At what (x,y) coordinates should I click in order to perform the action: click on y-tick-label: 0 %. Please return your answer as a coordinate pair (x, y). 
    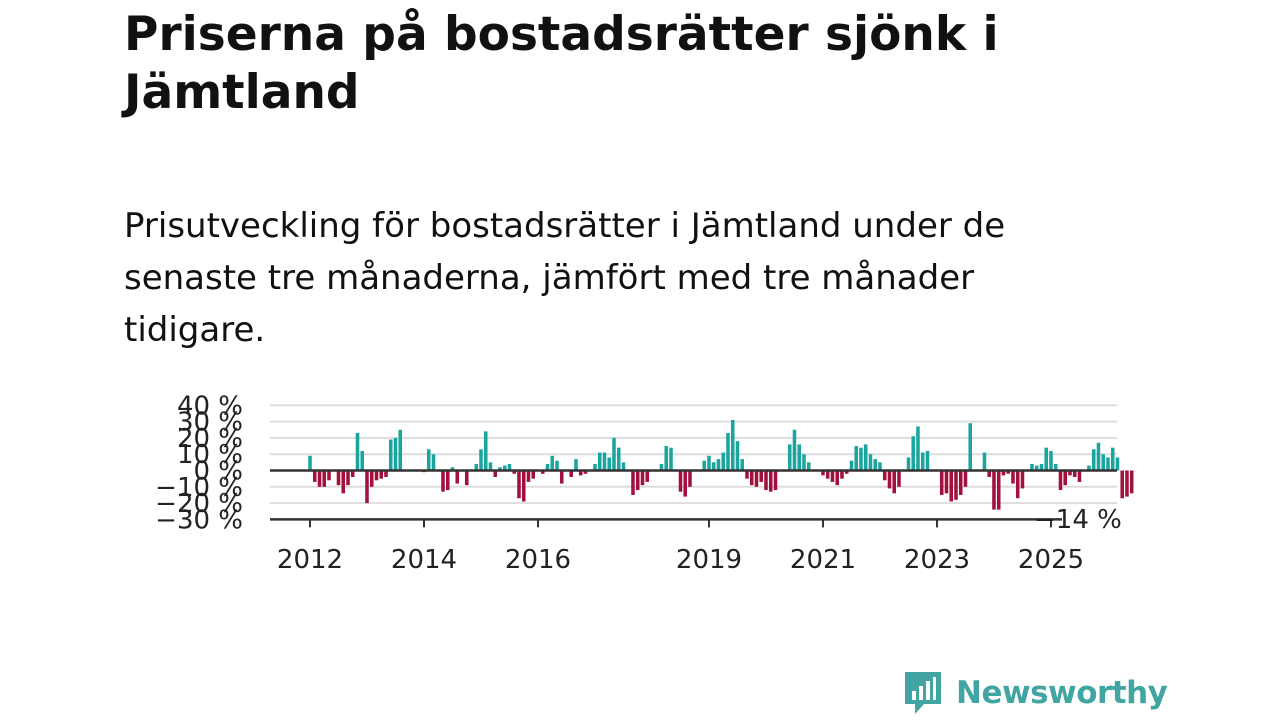
    Looking at the image, I should click on (218, 472).